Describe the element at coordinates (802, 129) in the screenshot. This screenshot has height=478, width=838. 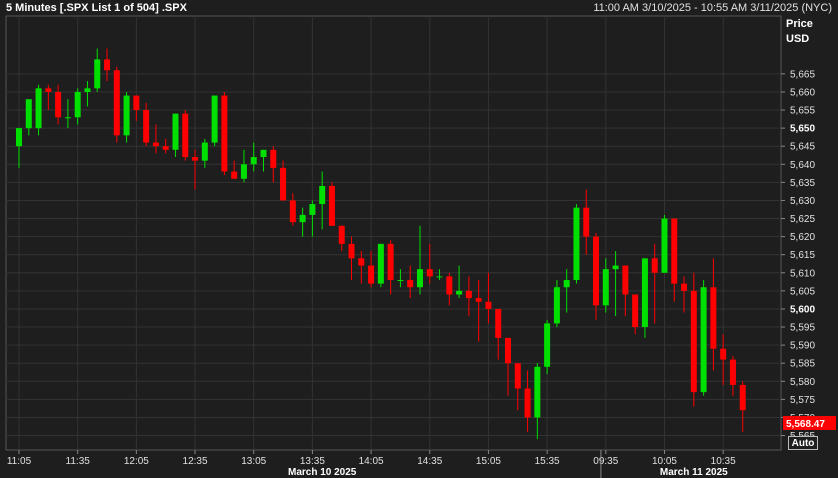
I see `y-tick-label: 5,650` at that location.